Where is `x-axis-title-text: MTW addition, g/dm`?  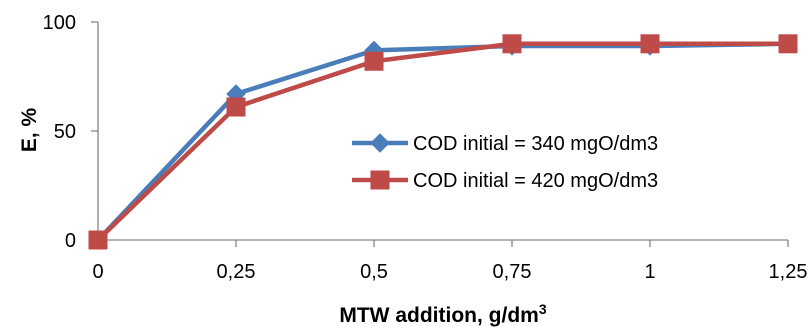
x-axis-title-text: MTW addition, g/dm is located at coordinates (438, 315).